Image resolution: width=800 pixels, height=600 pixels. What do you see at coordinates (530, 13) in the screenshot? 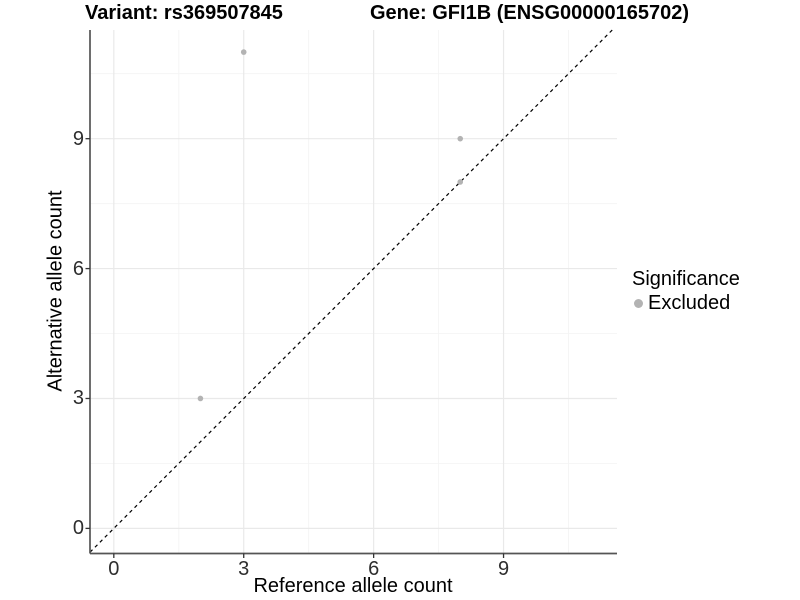
I see `plot-title-gene: Gene: GFI1B (ENSG00000165702)` at bounding box center [530, 13].